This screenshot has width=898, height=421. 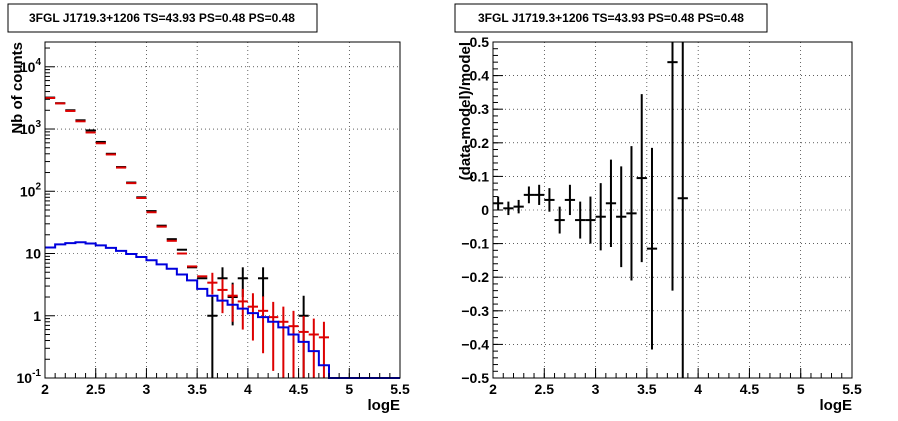 I want to click on y-tick-base: 0.4, so click(x=480, y=76).